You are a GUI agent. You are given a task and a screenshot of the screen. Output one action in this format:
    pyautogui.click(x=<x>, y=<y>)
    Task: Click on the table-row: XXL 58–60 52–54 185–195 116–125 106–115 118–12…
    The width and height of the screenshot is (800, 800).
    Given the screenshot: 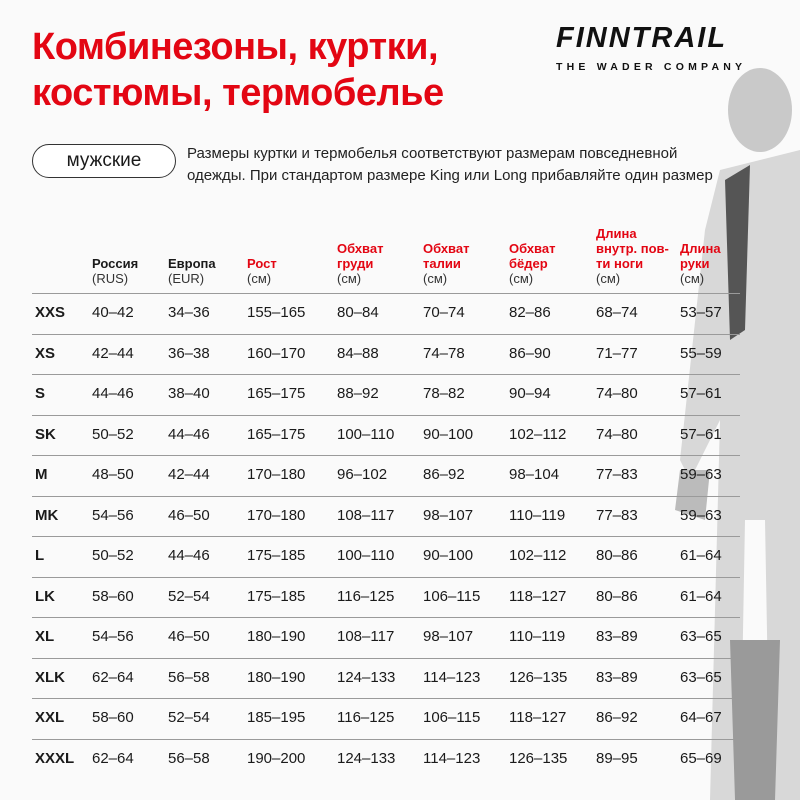 What is the action you would take?
    pyautogui.click(x=380, y=718)
    